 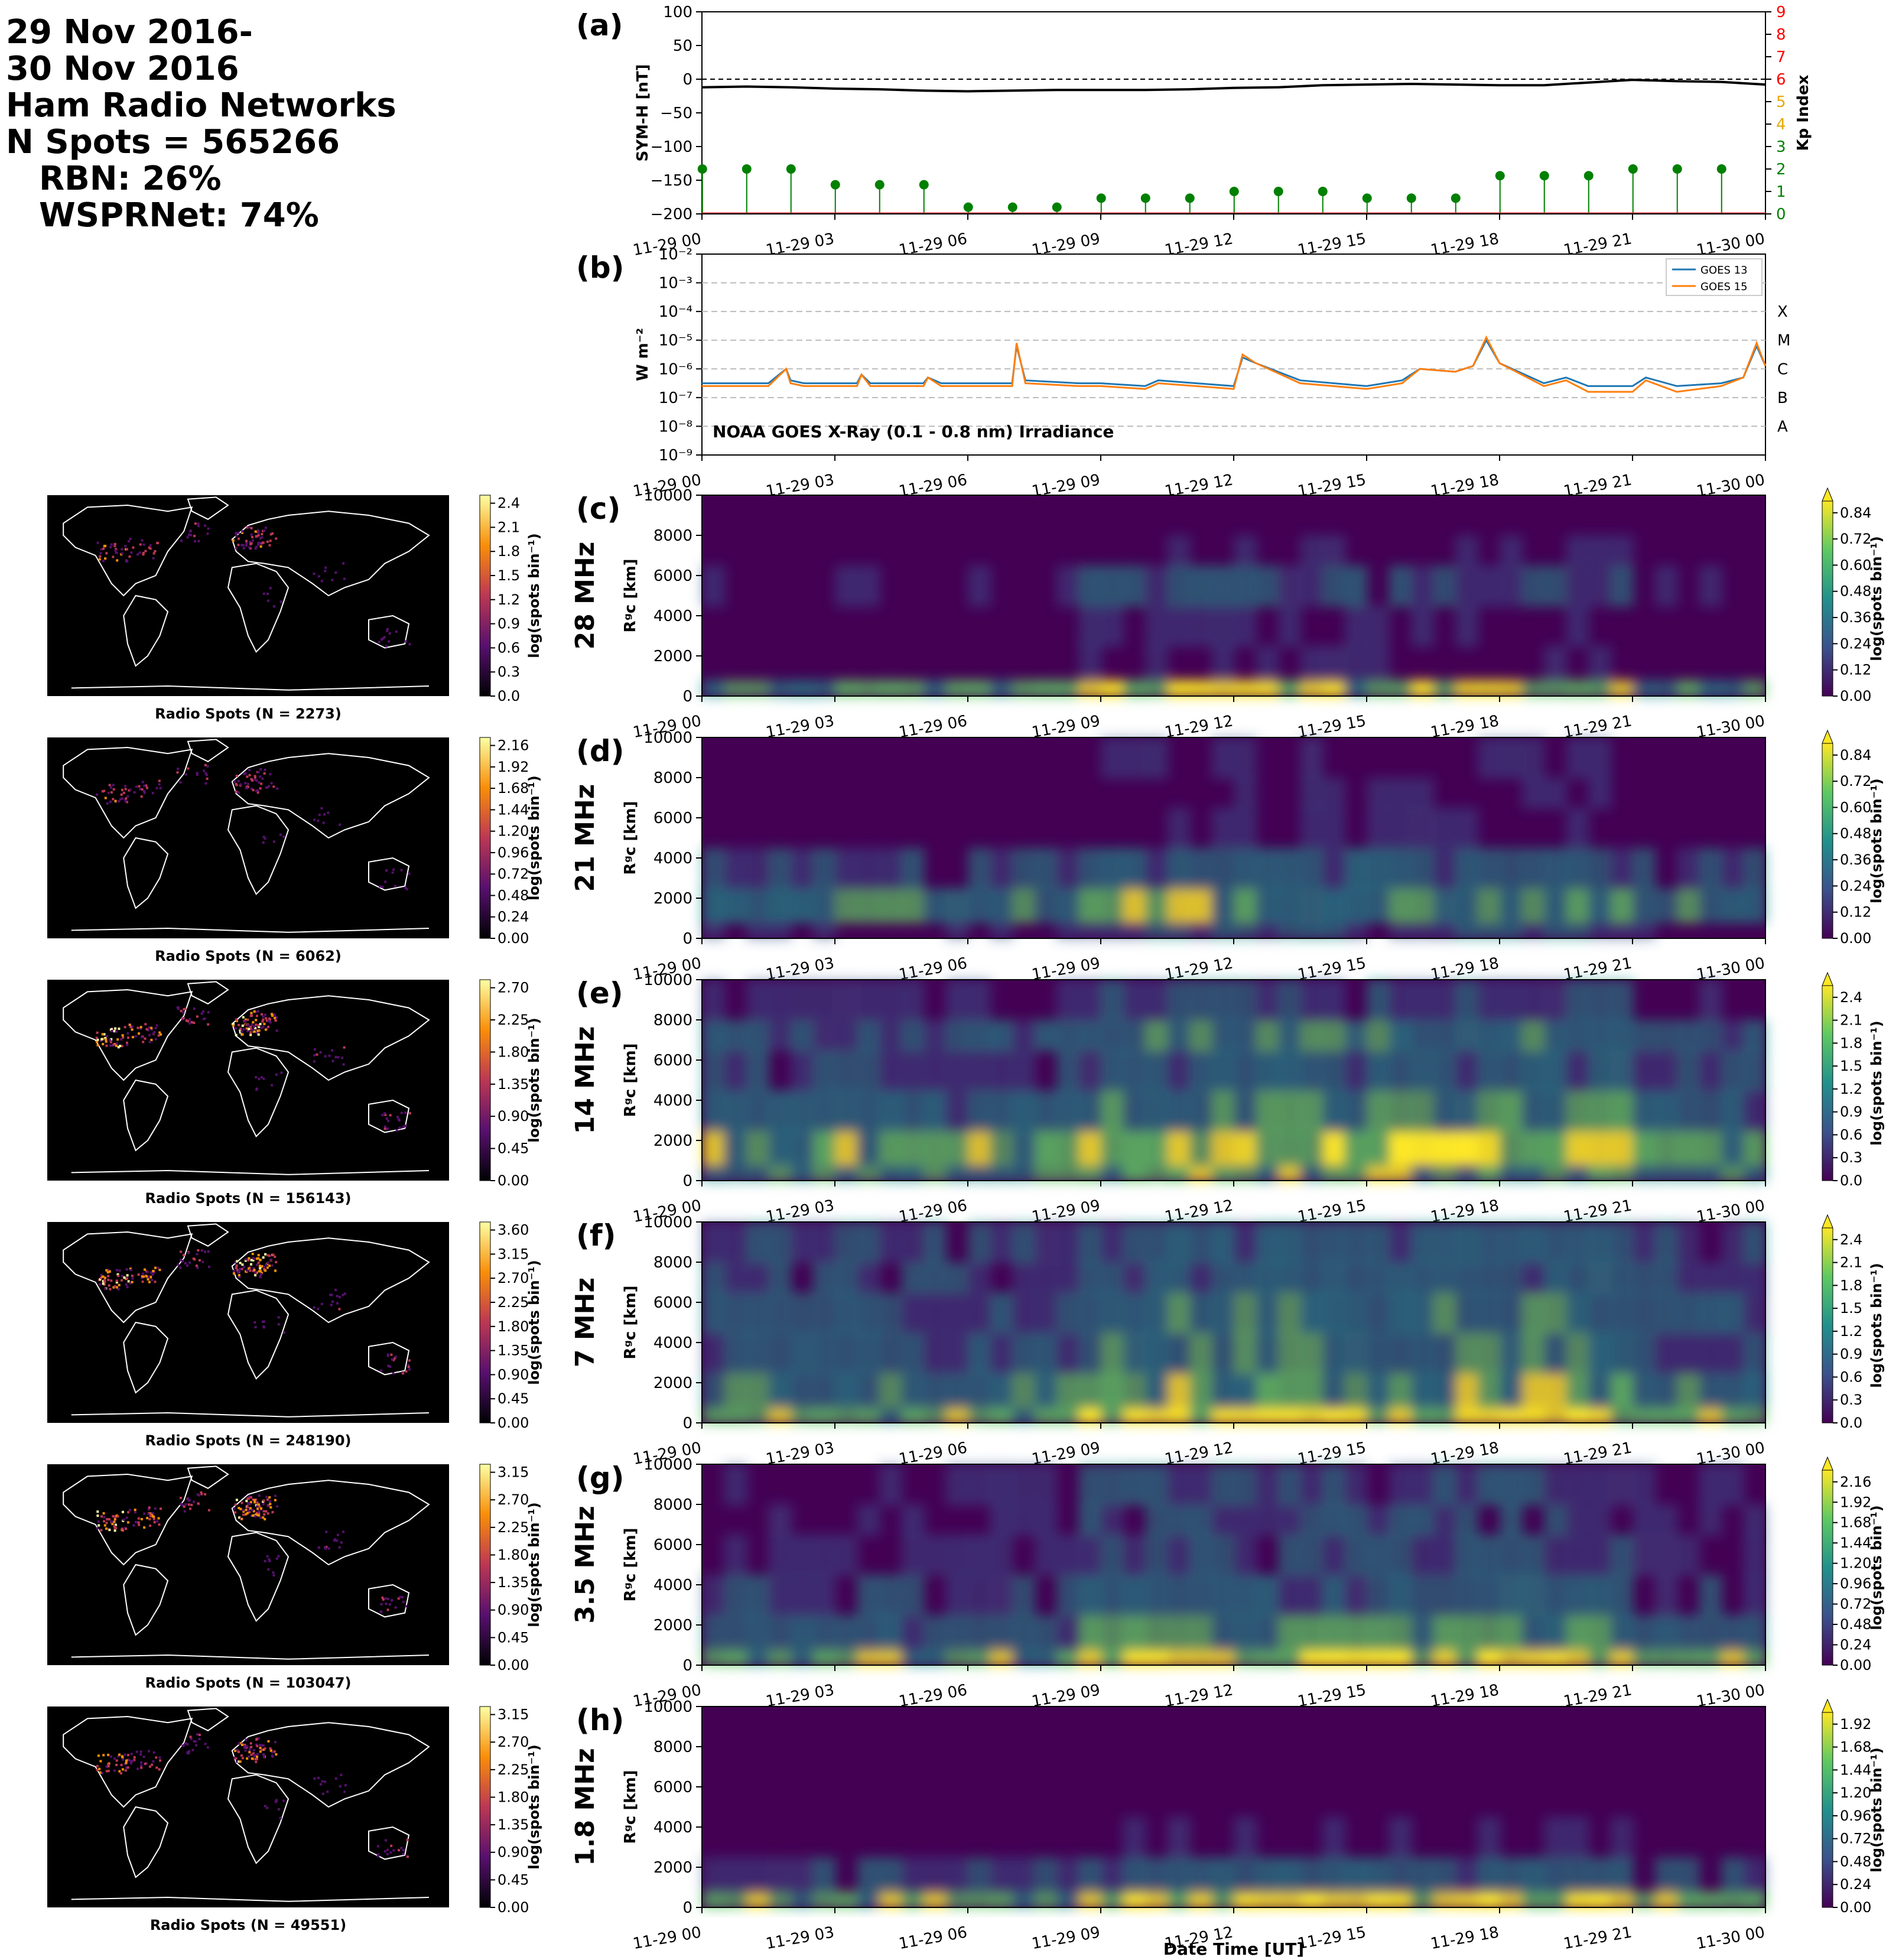 What do you see at coordinates (485, 1322) in the screenshot?
I see `colorbar-bar` at bounding box center [485, 1322].